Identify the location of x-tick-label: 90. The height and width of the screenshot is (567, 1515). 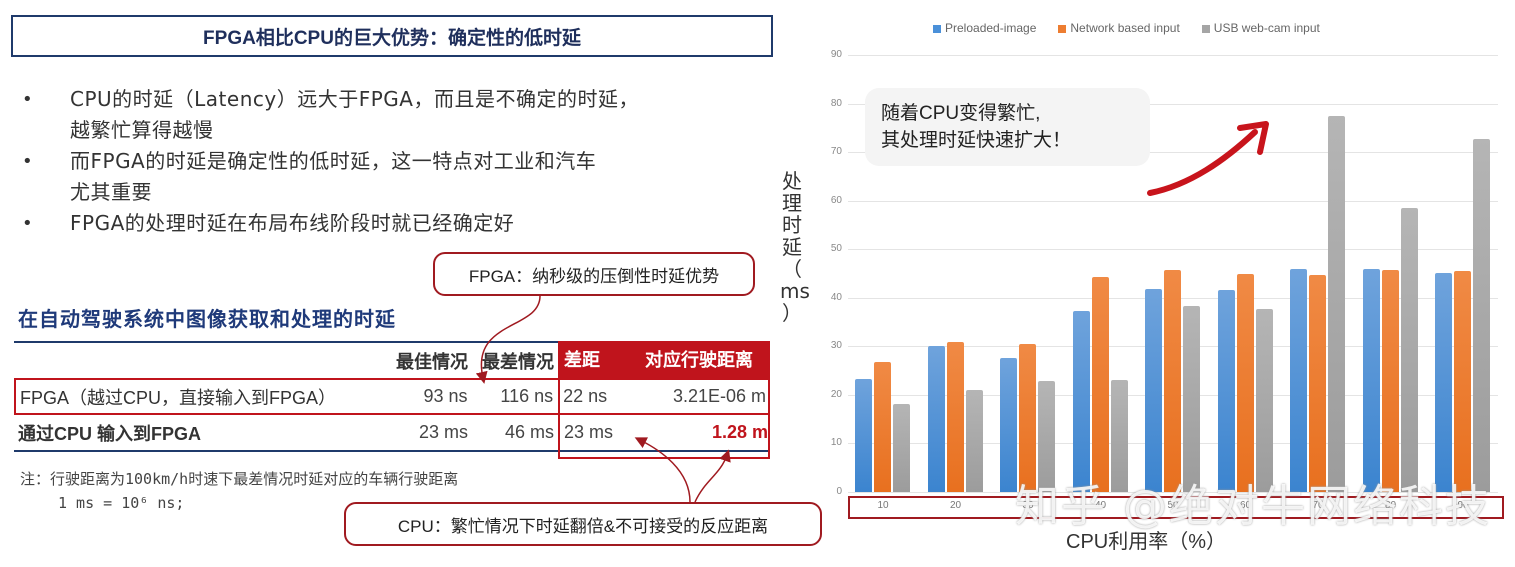
(1463, 505).